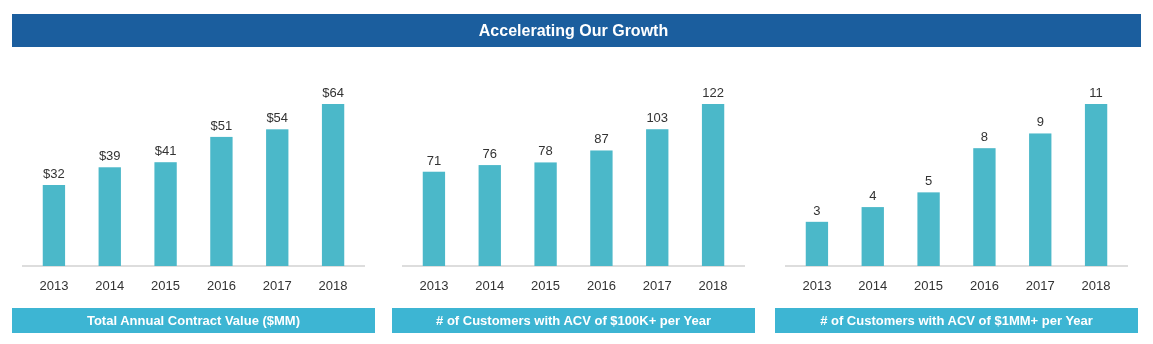 The image size is (1153, 344). I want to click on data-label: 76, so click(489, 154).